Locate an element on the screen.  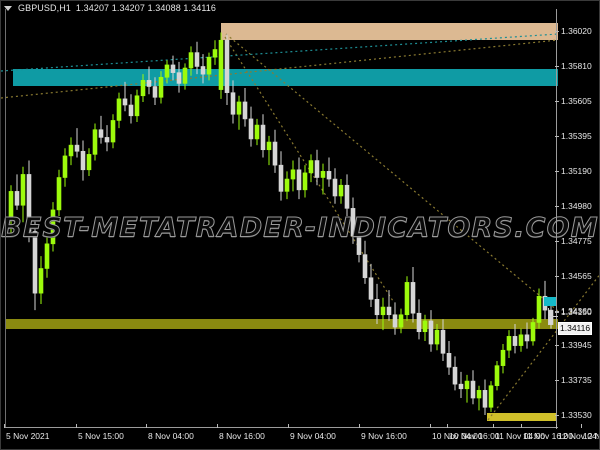
time-axis-line is located at coordinates (281, 427).